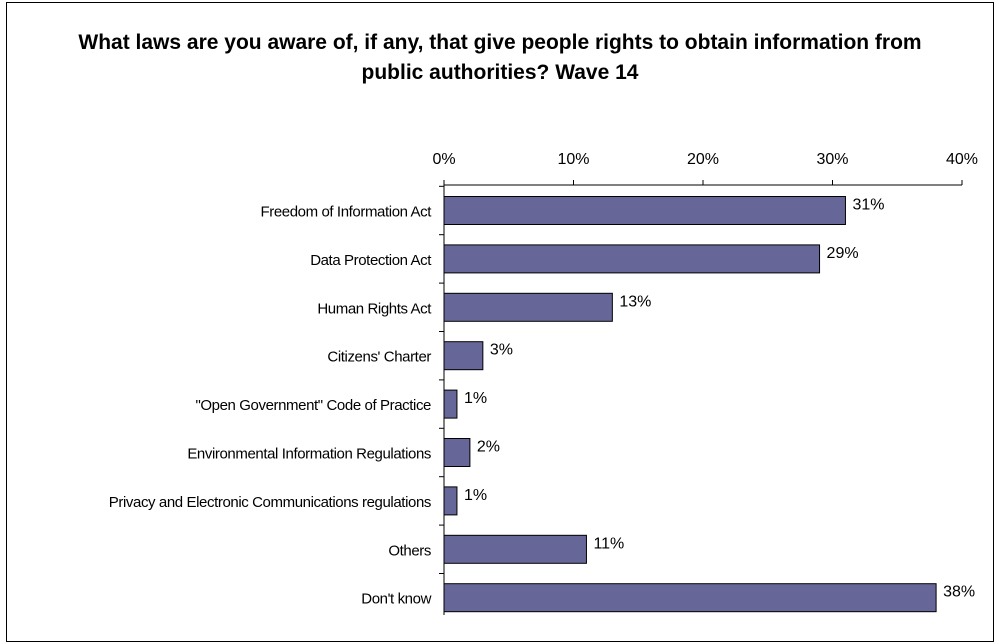 Image resolution: width=996 pixels, height=642 pixels. What do you see at coordinates (501, 350) in the screenshot?
I see `data-label: 3%` at bounding box center [501, 350].